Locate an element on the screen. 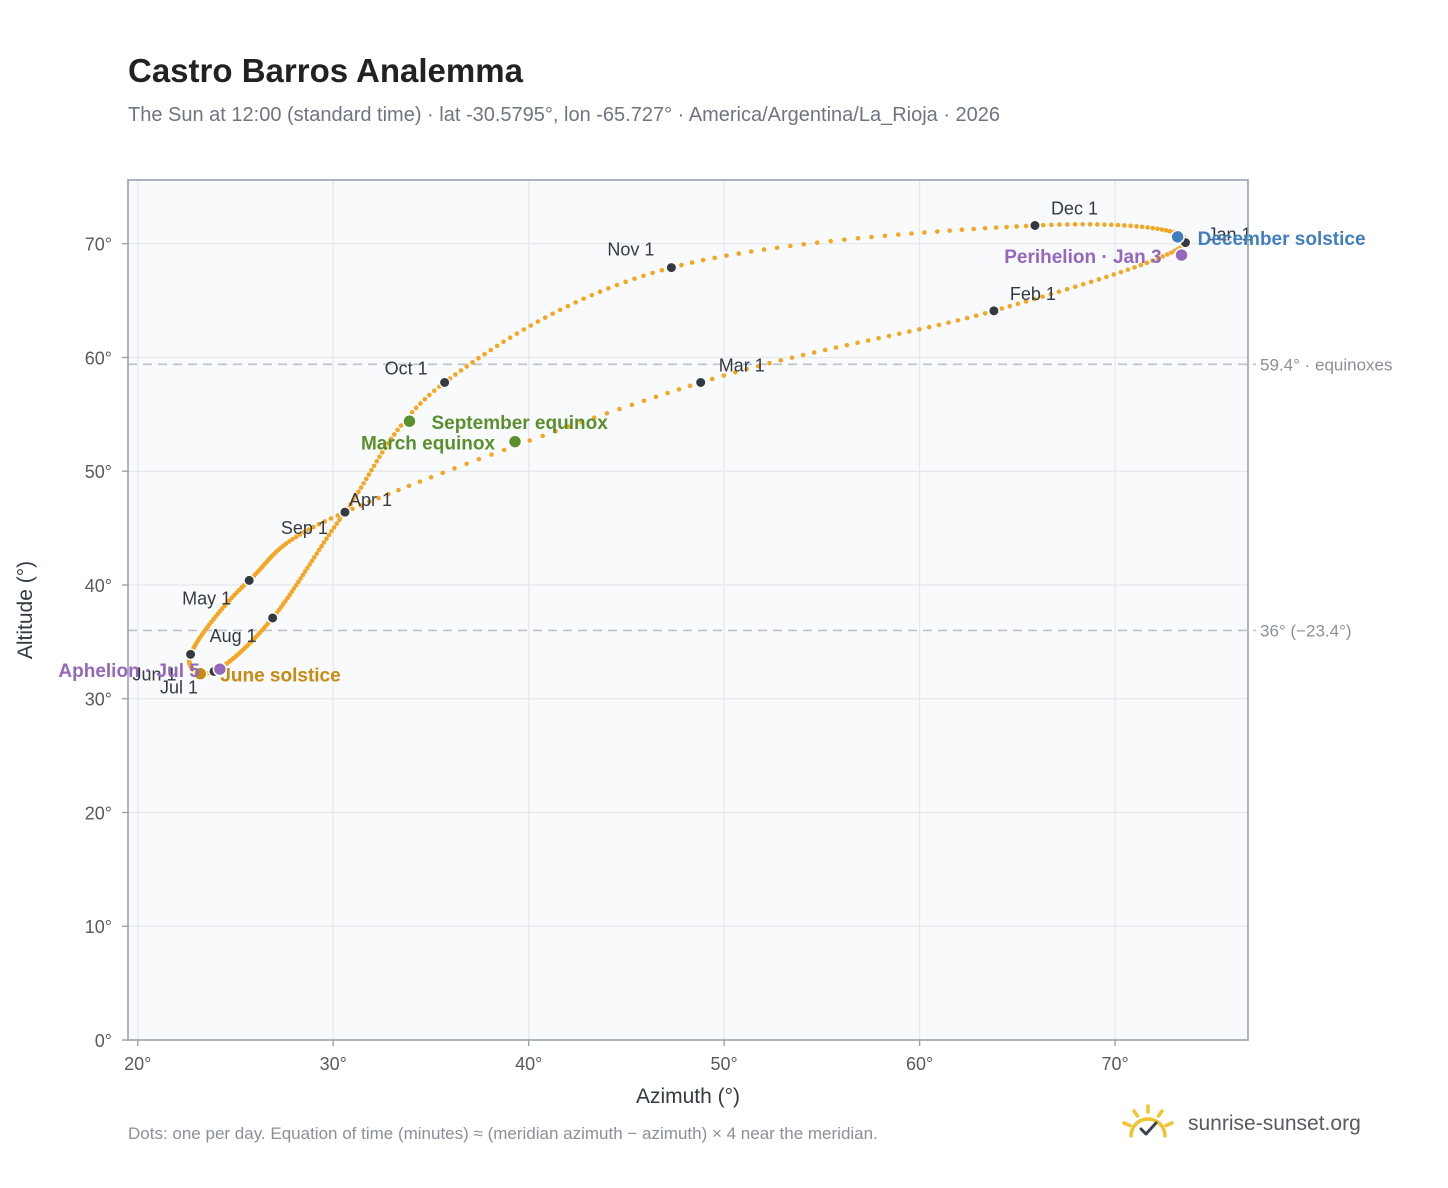 The image size is (1448, 1188). event-marker-label: June solstice is located at coordinates (280, 676).